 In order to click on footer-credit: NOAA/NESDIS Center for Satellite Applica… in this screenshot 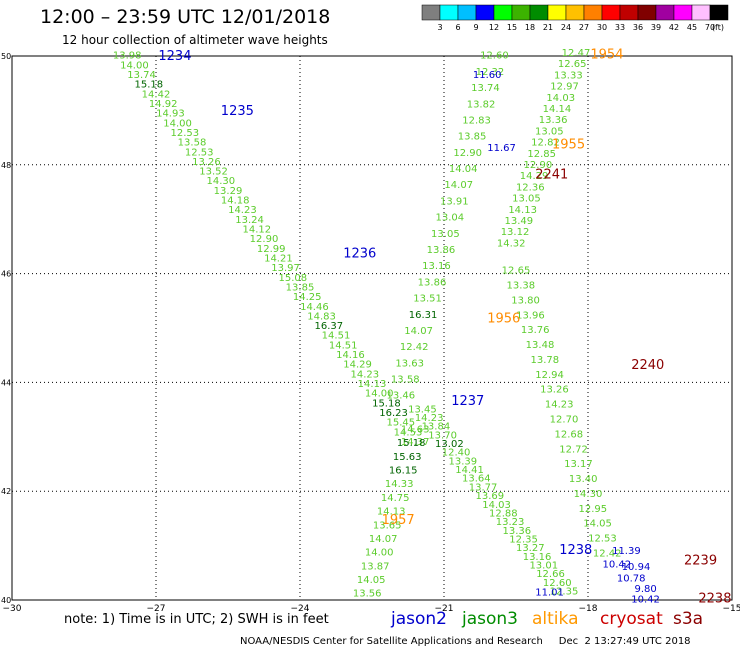, I will do `click(465, 641)`.